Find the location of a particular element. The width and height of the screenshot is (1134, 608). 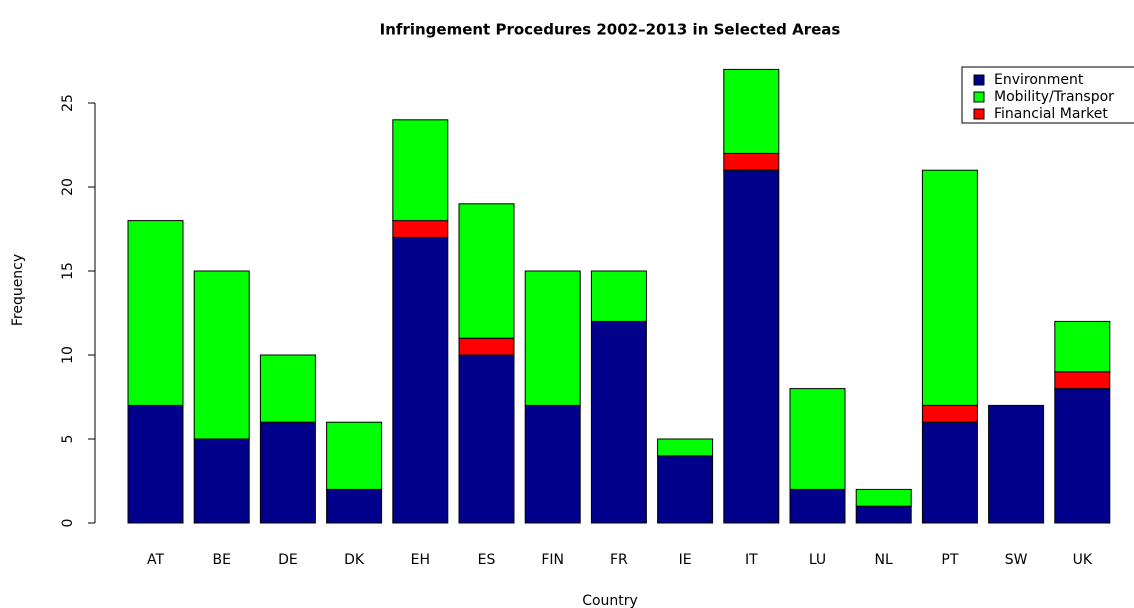

x-tick-label: FIN is located at coordinates (552, 560).